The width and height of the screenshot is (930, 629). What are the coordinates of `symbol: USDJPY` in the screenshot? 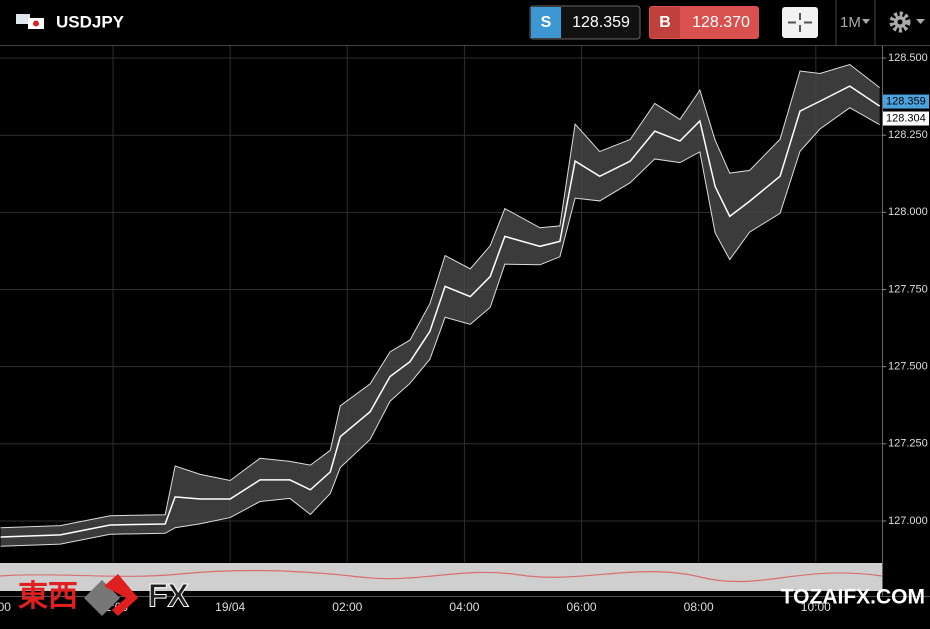 It's located at (90, 21).